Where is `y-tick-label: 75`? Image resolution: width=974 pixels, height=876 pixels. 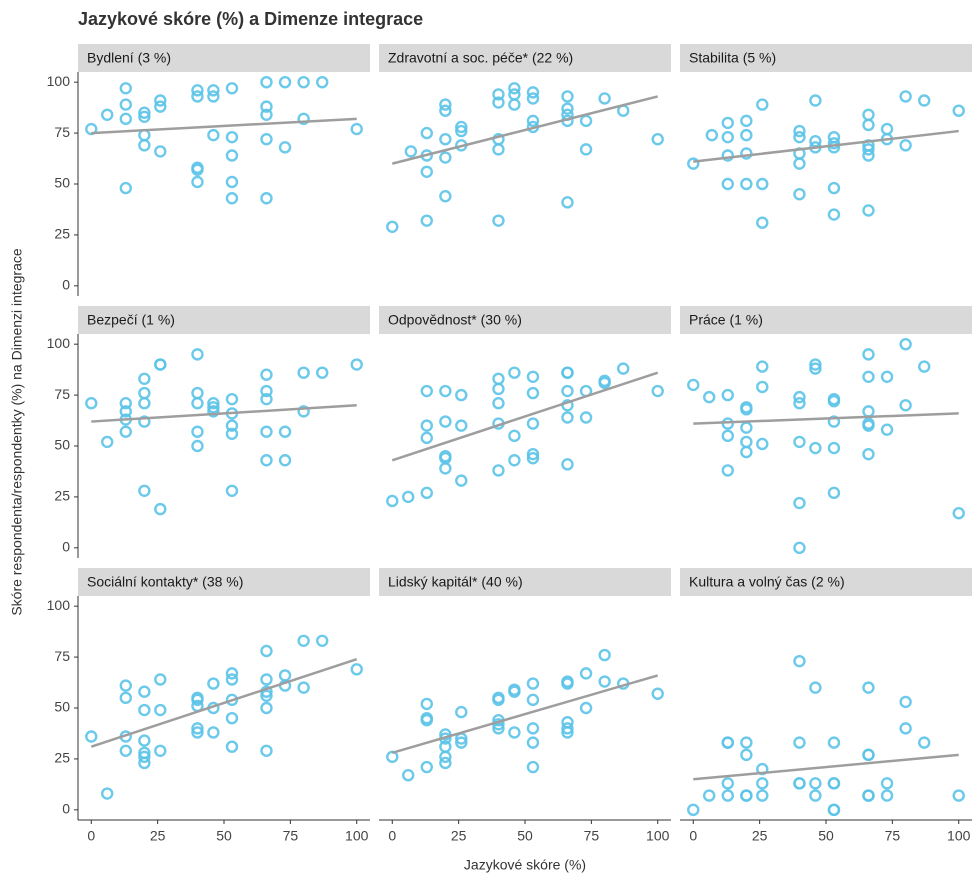
y-tick-label: 75 is located at coordinates (62, 656).